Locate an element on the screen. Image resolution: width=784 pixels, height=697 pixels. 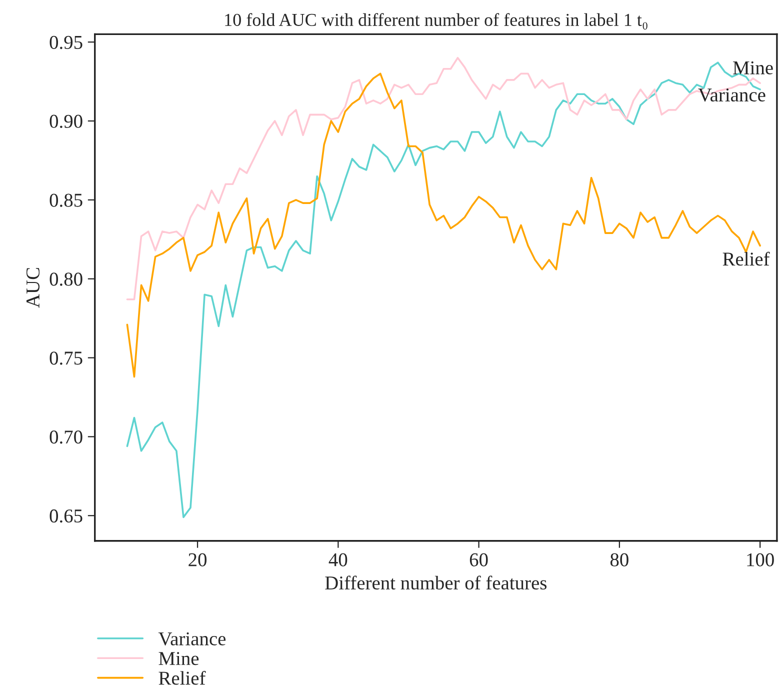
x-tick-label: 80 is located at coordinates (619, 559).